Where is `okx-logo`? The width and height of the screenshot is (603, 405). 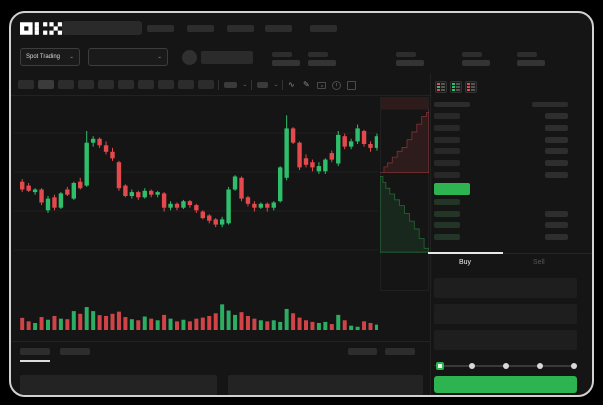
okx-logo is located at coordinates (41, 28).